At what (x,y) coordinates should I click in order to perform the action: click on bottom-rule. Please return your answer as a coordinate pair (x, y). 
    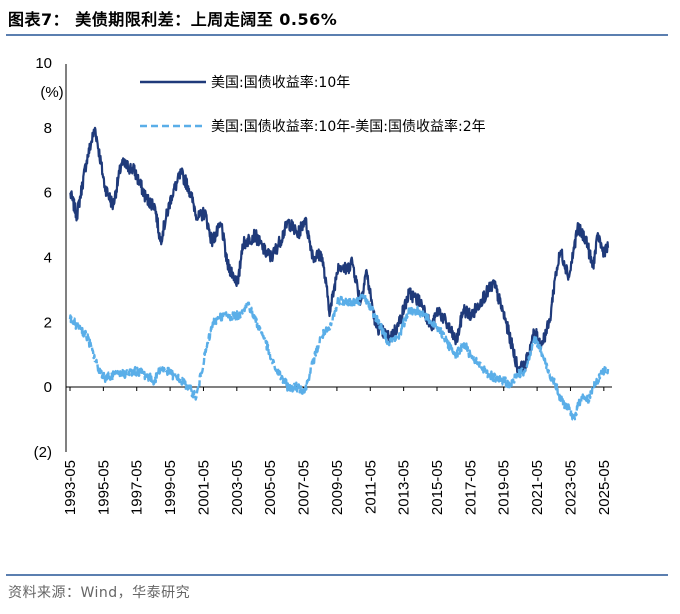
    Looking at the image, I should click on (337, 575).